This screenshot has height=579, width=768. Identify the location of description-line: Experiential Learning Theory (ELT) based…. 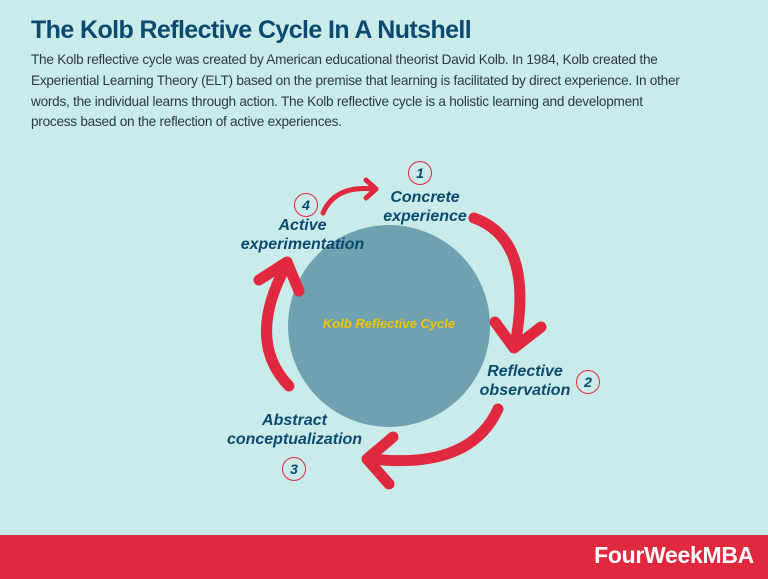
(355, 80).